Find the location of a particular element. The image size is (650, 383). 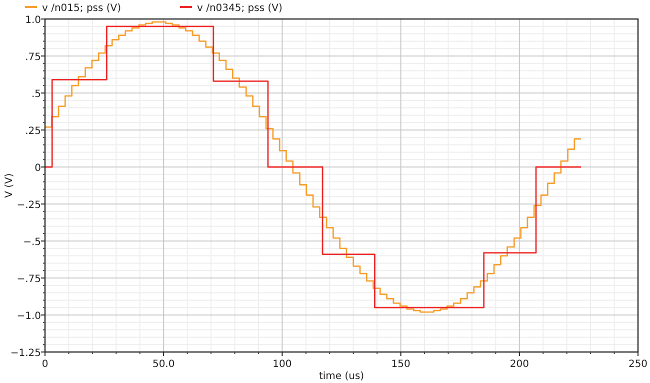

x-tick-label: 50.0 is located at coordinates (163, 364).